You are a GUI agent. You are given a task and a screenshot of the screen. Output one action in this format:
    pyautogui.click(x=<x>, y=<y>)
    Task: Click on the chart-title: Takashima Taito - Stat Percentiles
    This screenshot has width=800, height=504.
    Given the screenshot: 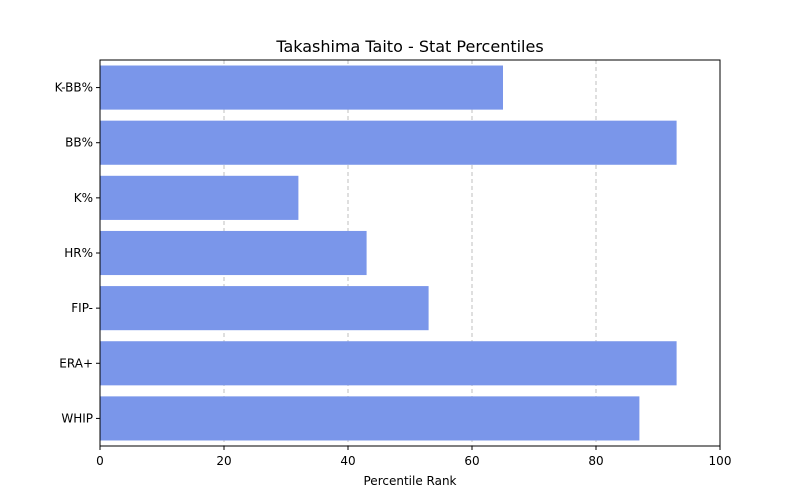 What is the action you would take?
    pyautogui.click(x=409, y=46)
    